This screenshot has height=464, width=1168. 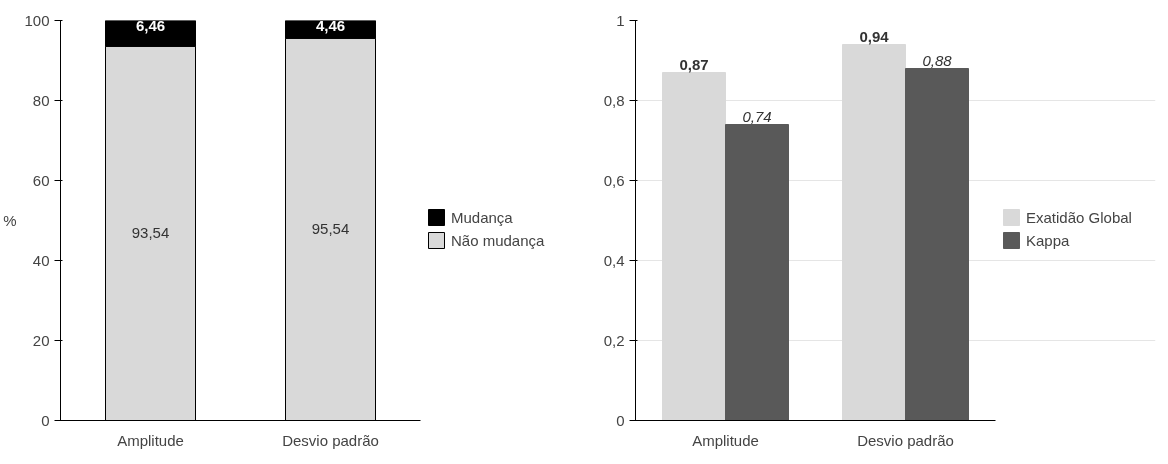 What do you see at coordinates (498, 240) in the screenshot?
I see `legend-label: Não mudança` at bounding box center [498, 240].